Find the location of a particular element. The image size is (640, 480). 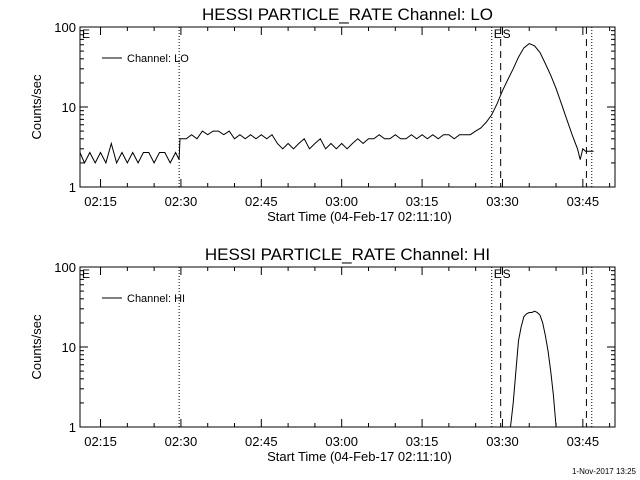

footer-timestamp: 1-Nov-2017 13:25 is located at coordinates (604, 471).